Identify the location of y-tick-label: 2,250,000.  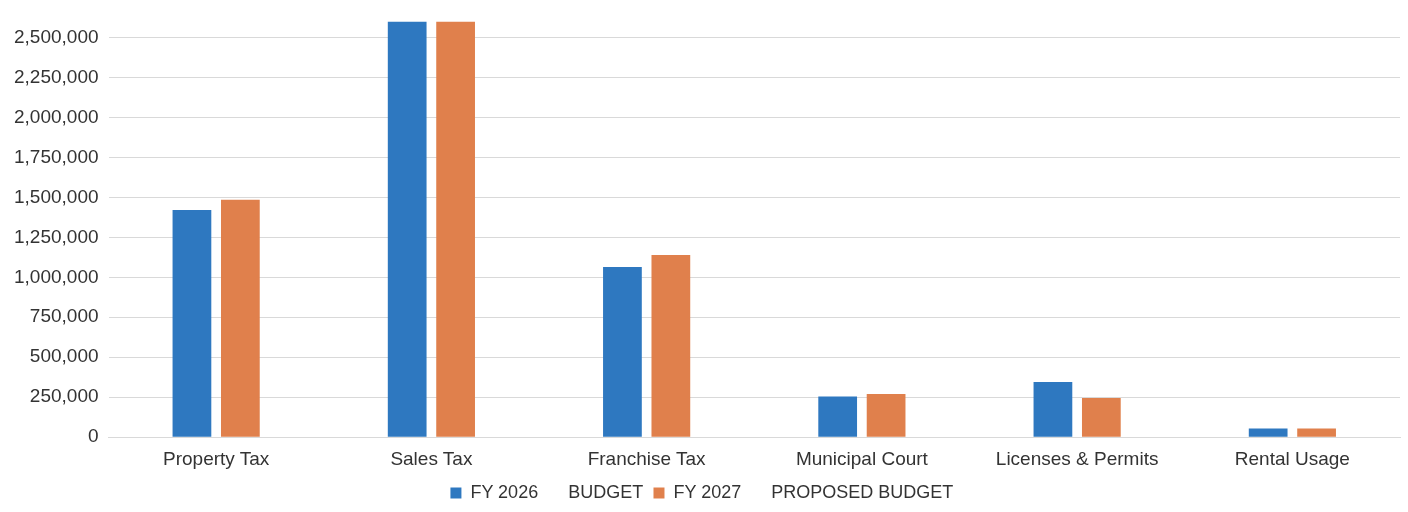
(56, 76).